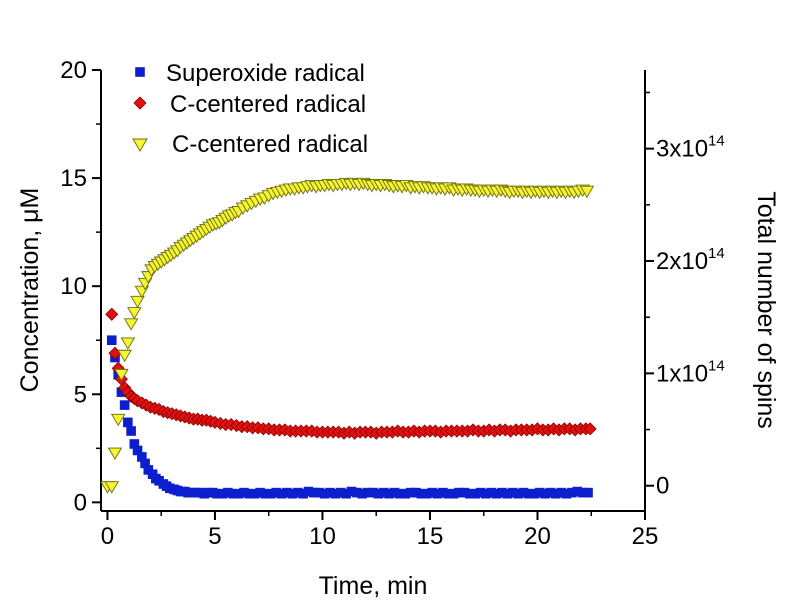 This screenshot has height=613, width=800. I want to click on x-tick-label: 5, so click(214, 536).